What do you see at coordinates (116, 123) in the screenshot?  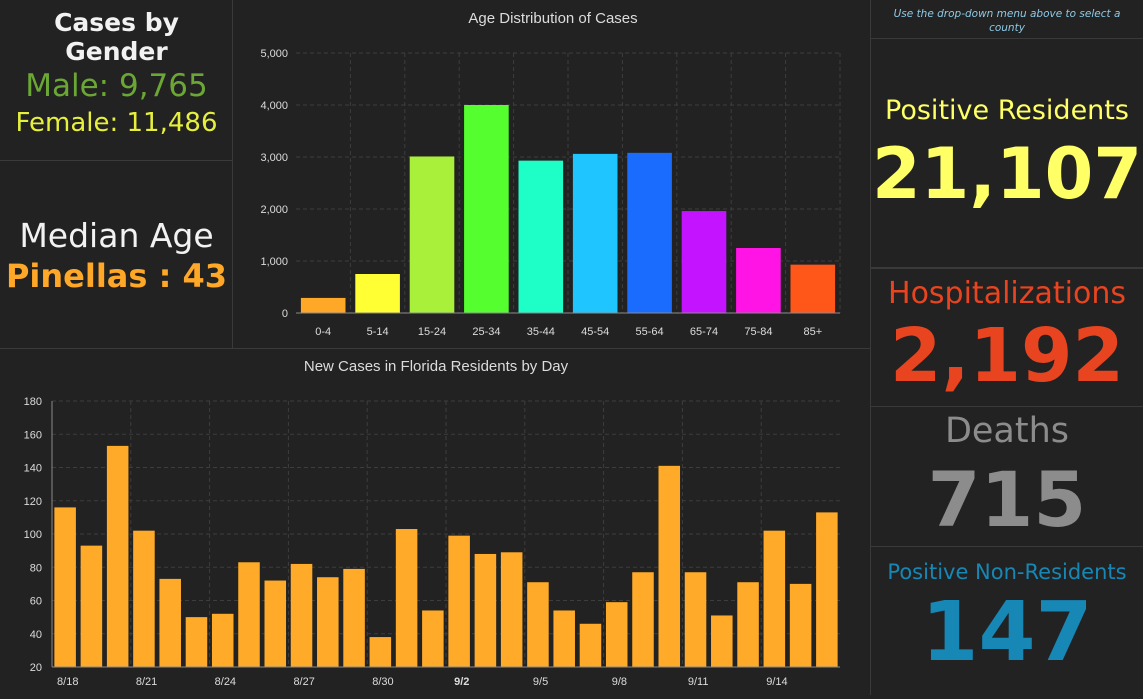 I see `female-count: Female: 11,486` at bounding box center [116, 123].